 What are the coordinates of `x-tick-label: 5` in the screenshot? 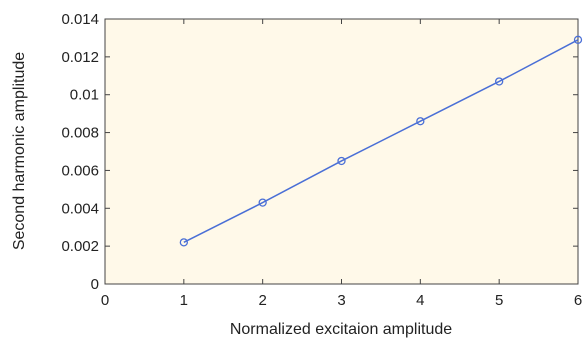 It's located at (499, 300).